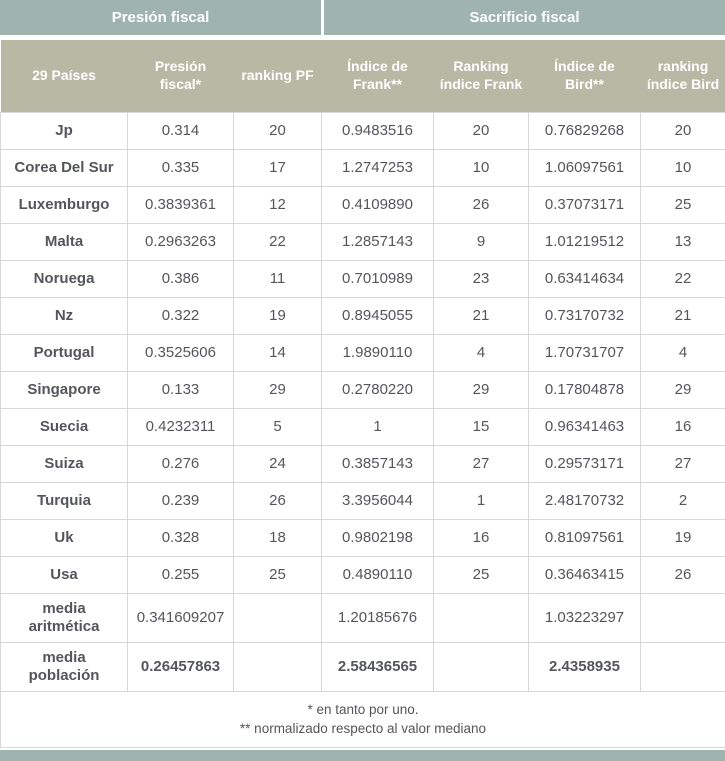  What do you see at coordinates (585, 463) in the screenshot?
I see `value-cell: 0.29573171` at bounding box center [585, 463].